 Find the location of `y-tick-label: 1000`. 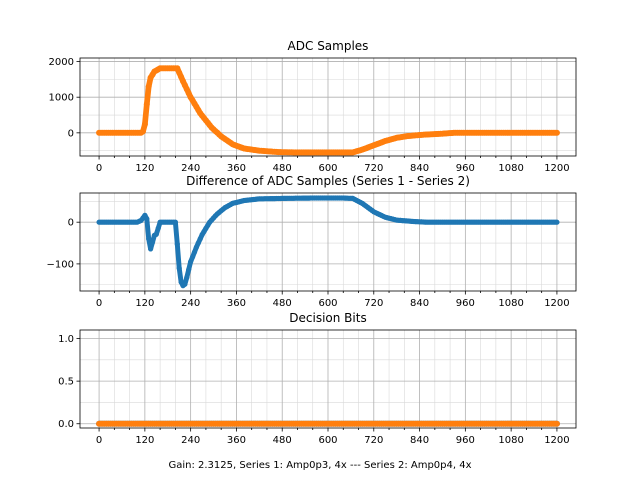

y-tick-label: 1000 is located at coordinates (61, 98).